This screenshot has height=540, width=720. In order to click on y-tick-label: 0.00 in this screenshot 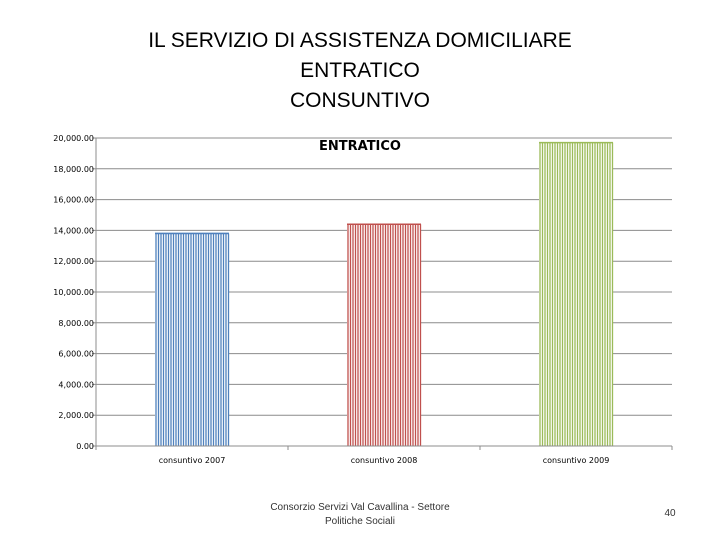, I will do `click(85, 446)`.